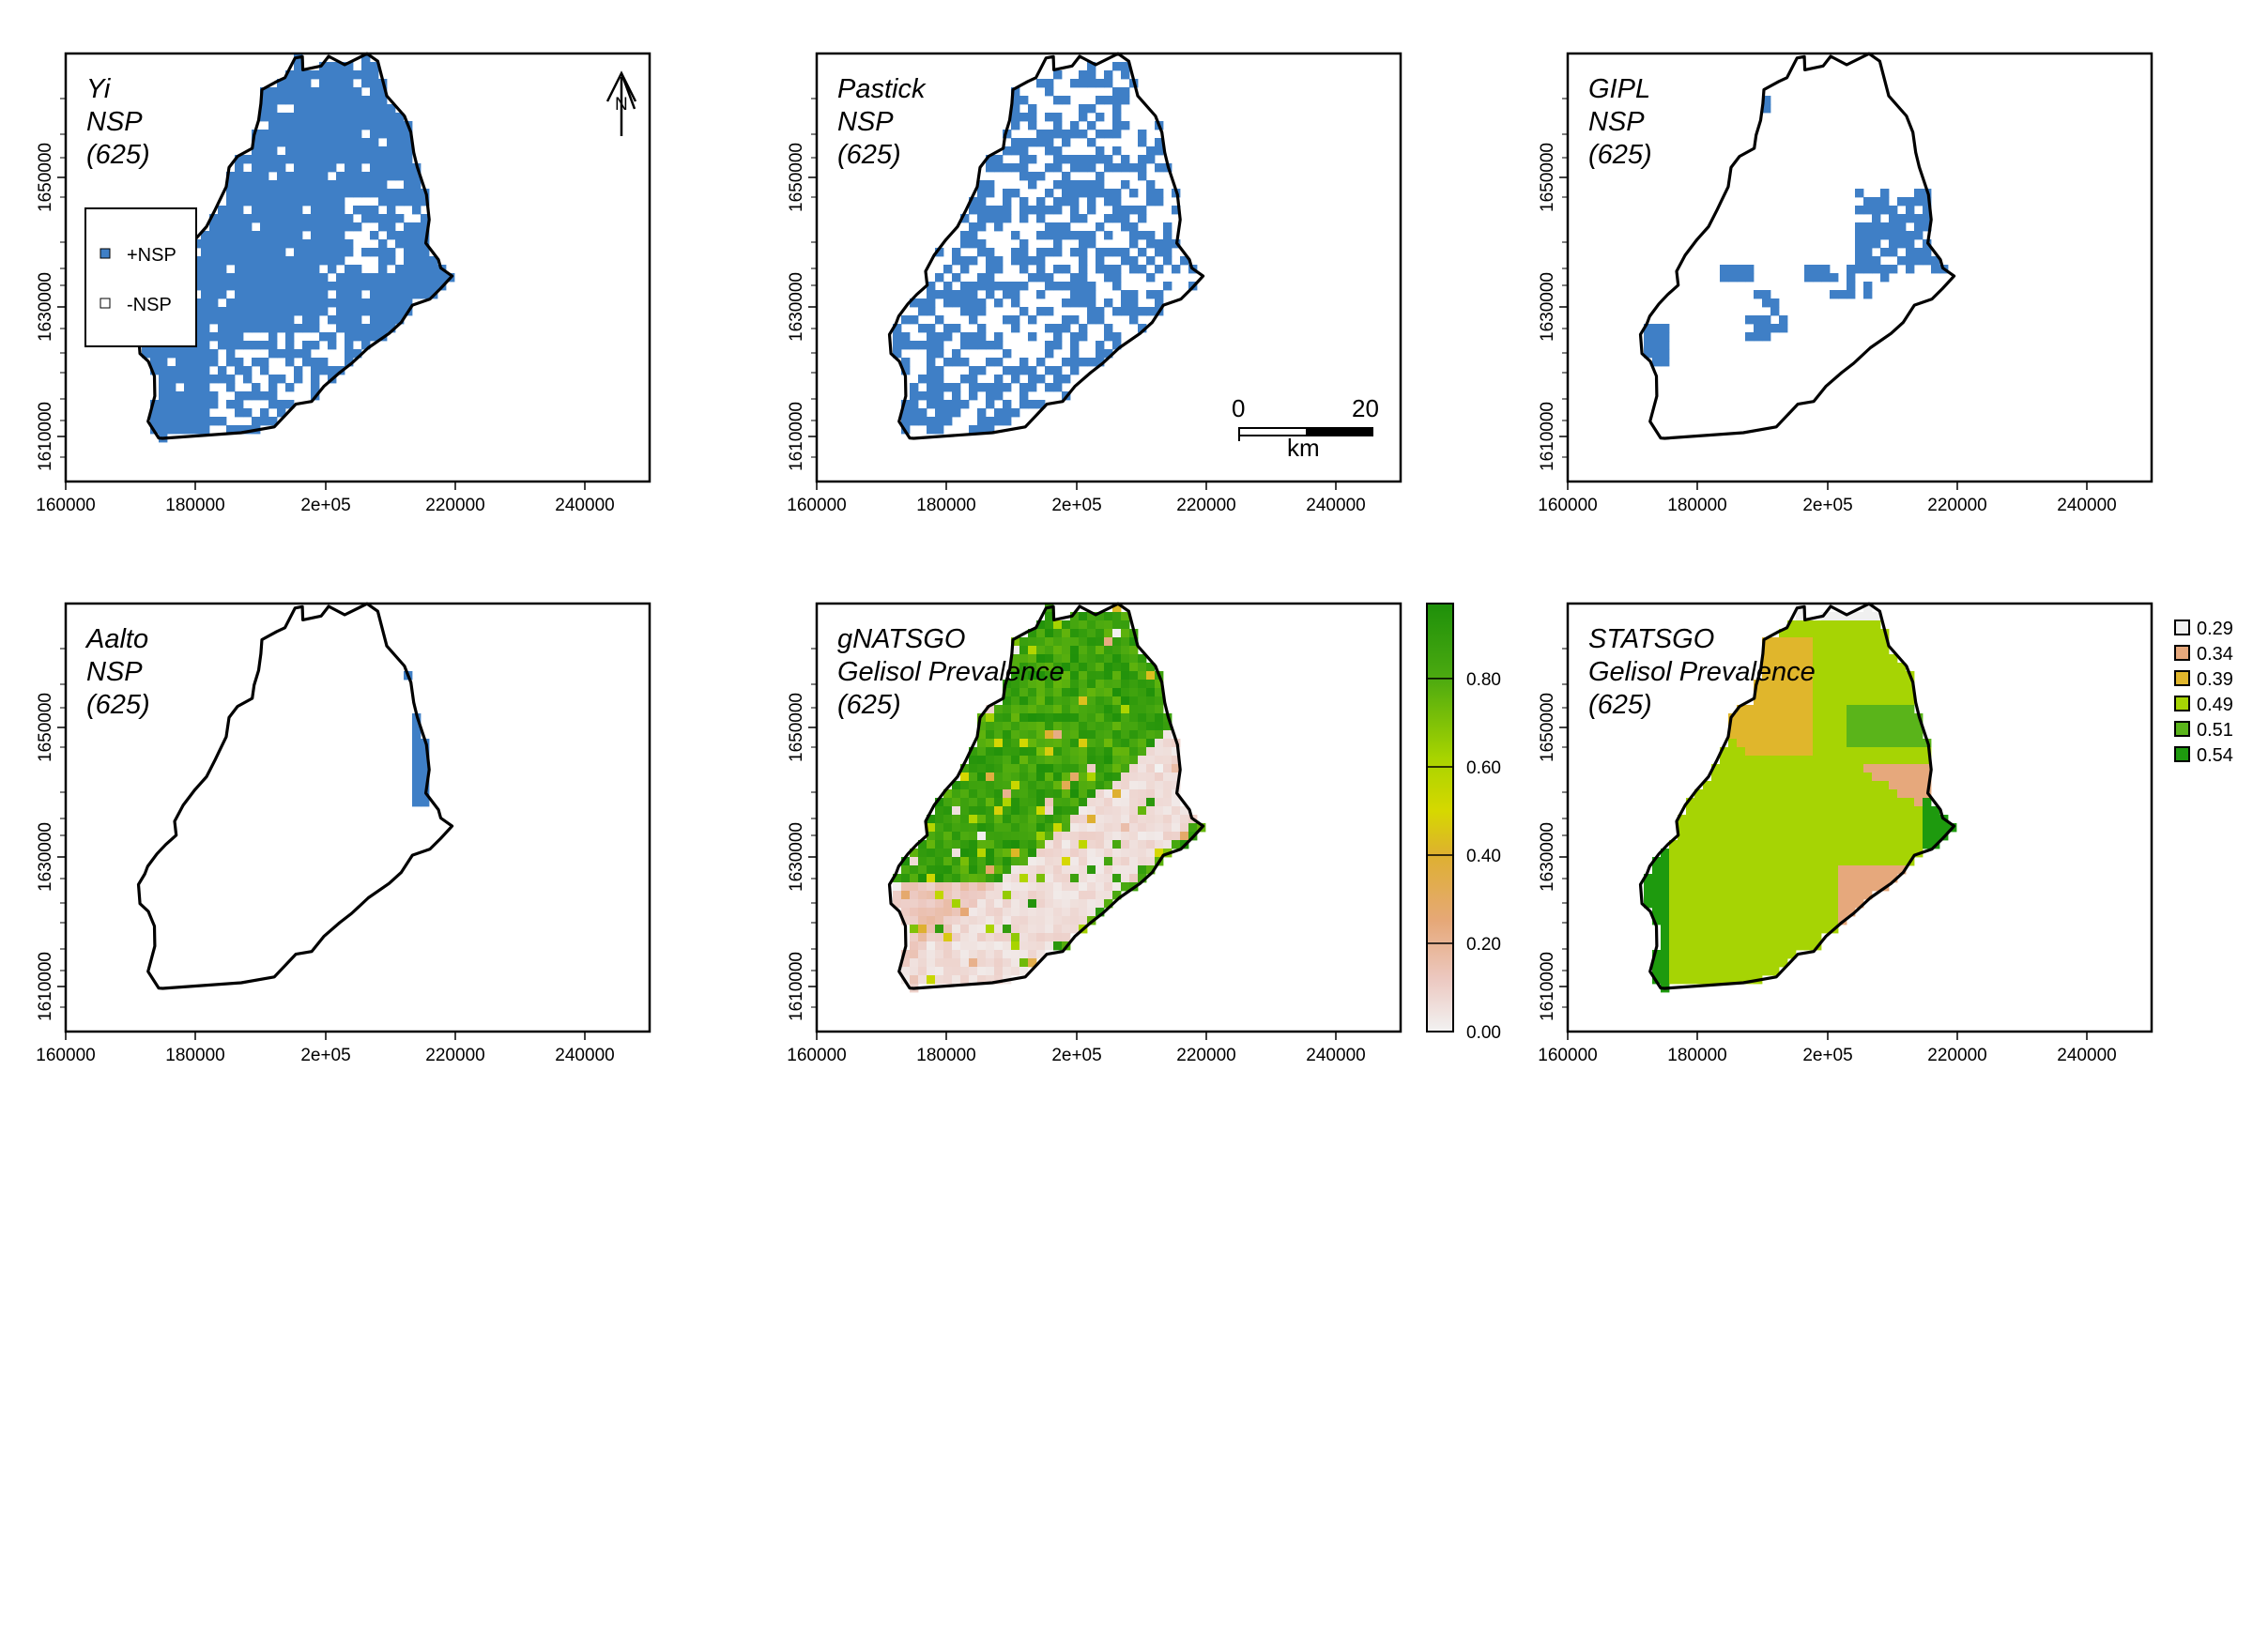  I want to click on legend-swatch-positive, so click(106, 253).